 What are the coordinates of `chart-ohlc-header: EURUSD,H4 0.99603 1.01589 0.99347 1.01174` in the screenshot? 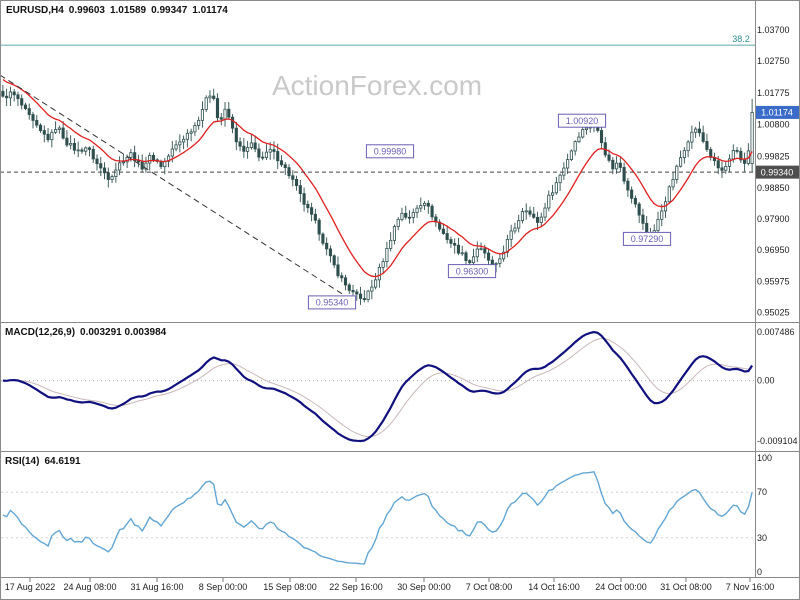 It's located at (119, 10).